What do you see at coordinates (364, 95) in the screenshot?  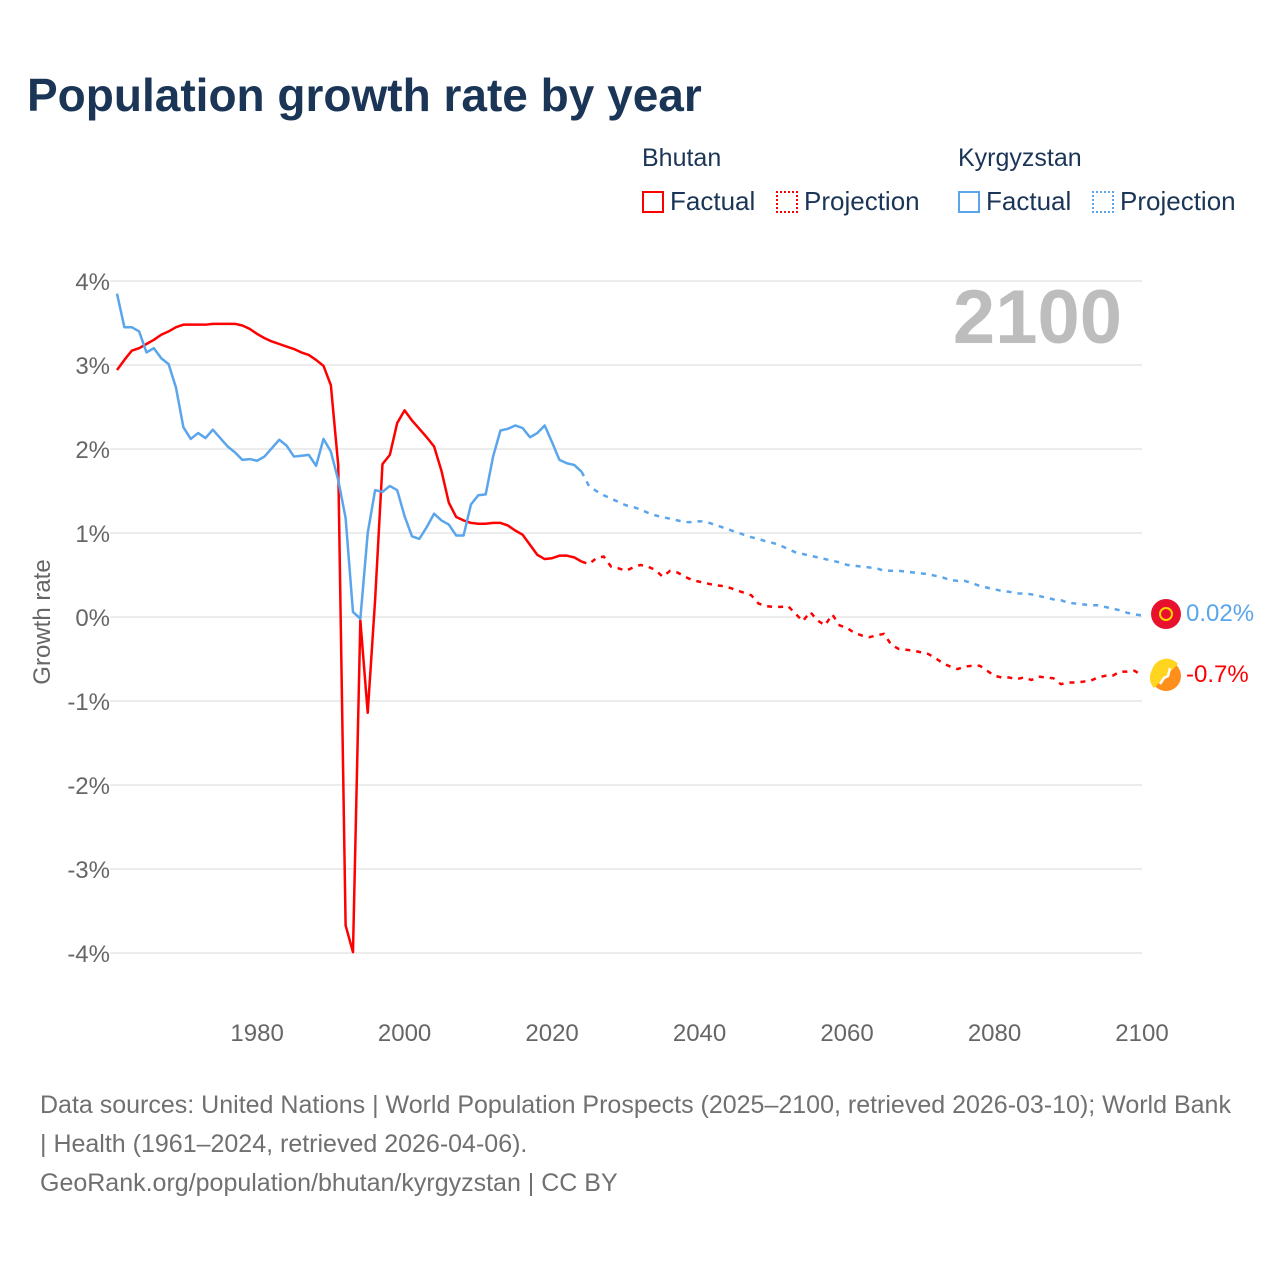 I see `page-title: Population growth rate by year` at bounding box center [364, 95].